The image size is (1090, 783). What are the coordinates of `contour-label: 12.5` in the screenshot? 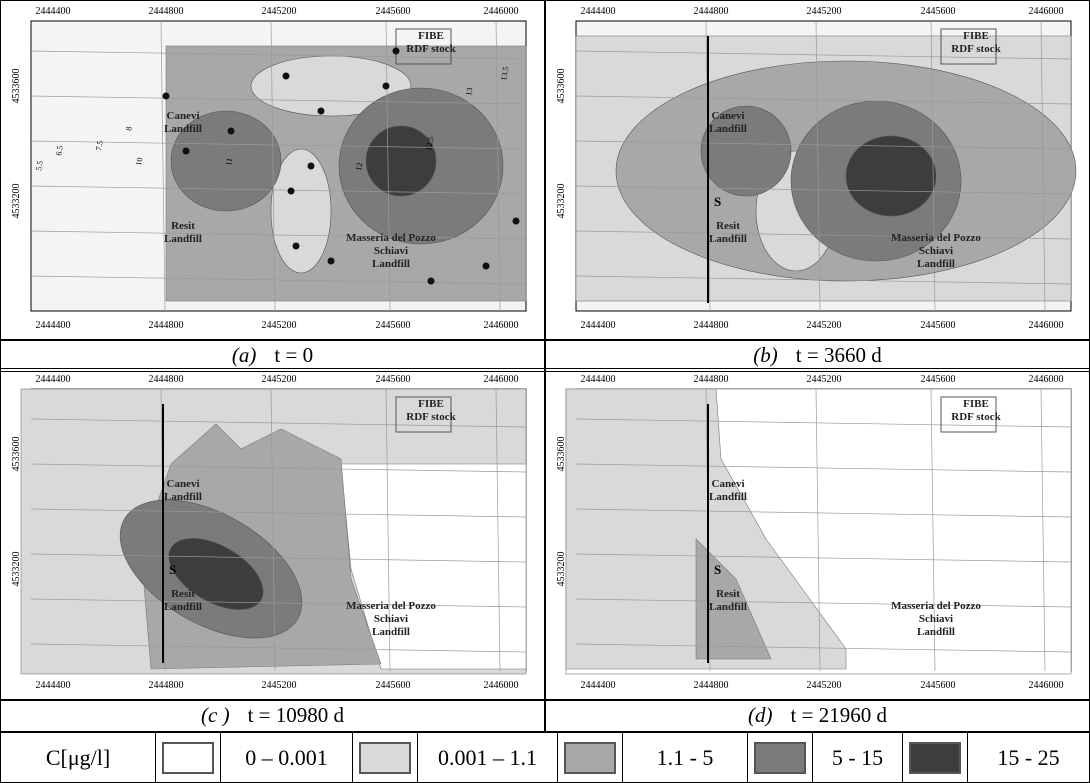 It's located at (429, 143).